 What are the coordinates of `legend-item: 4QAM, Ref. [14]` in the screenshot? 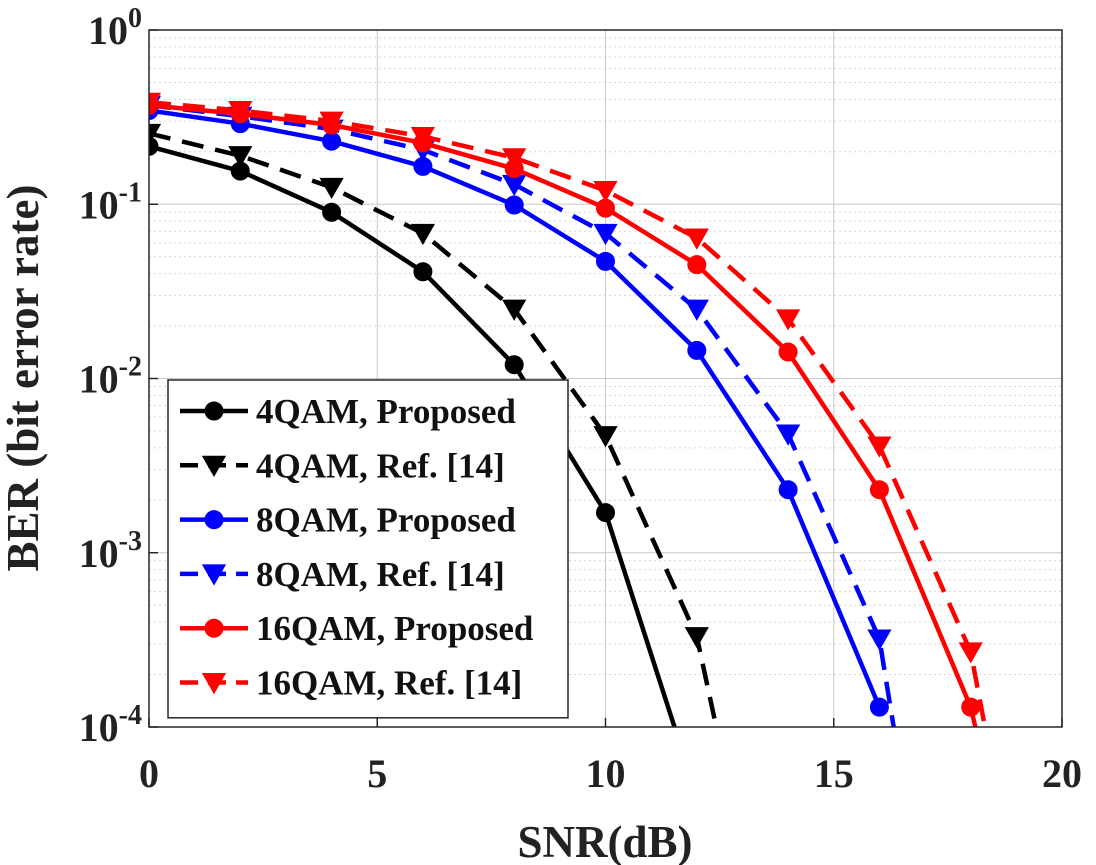 It's located at (342, 465).